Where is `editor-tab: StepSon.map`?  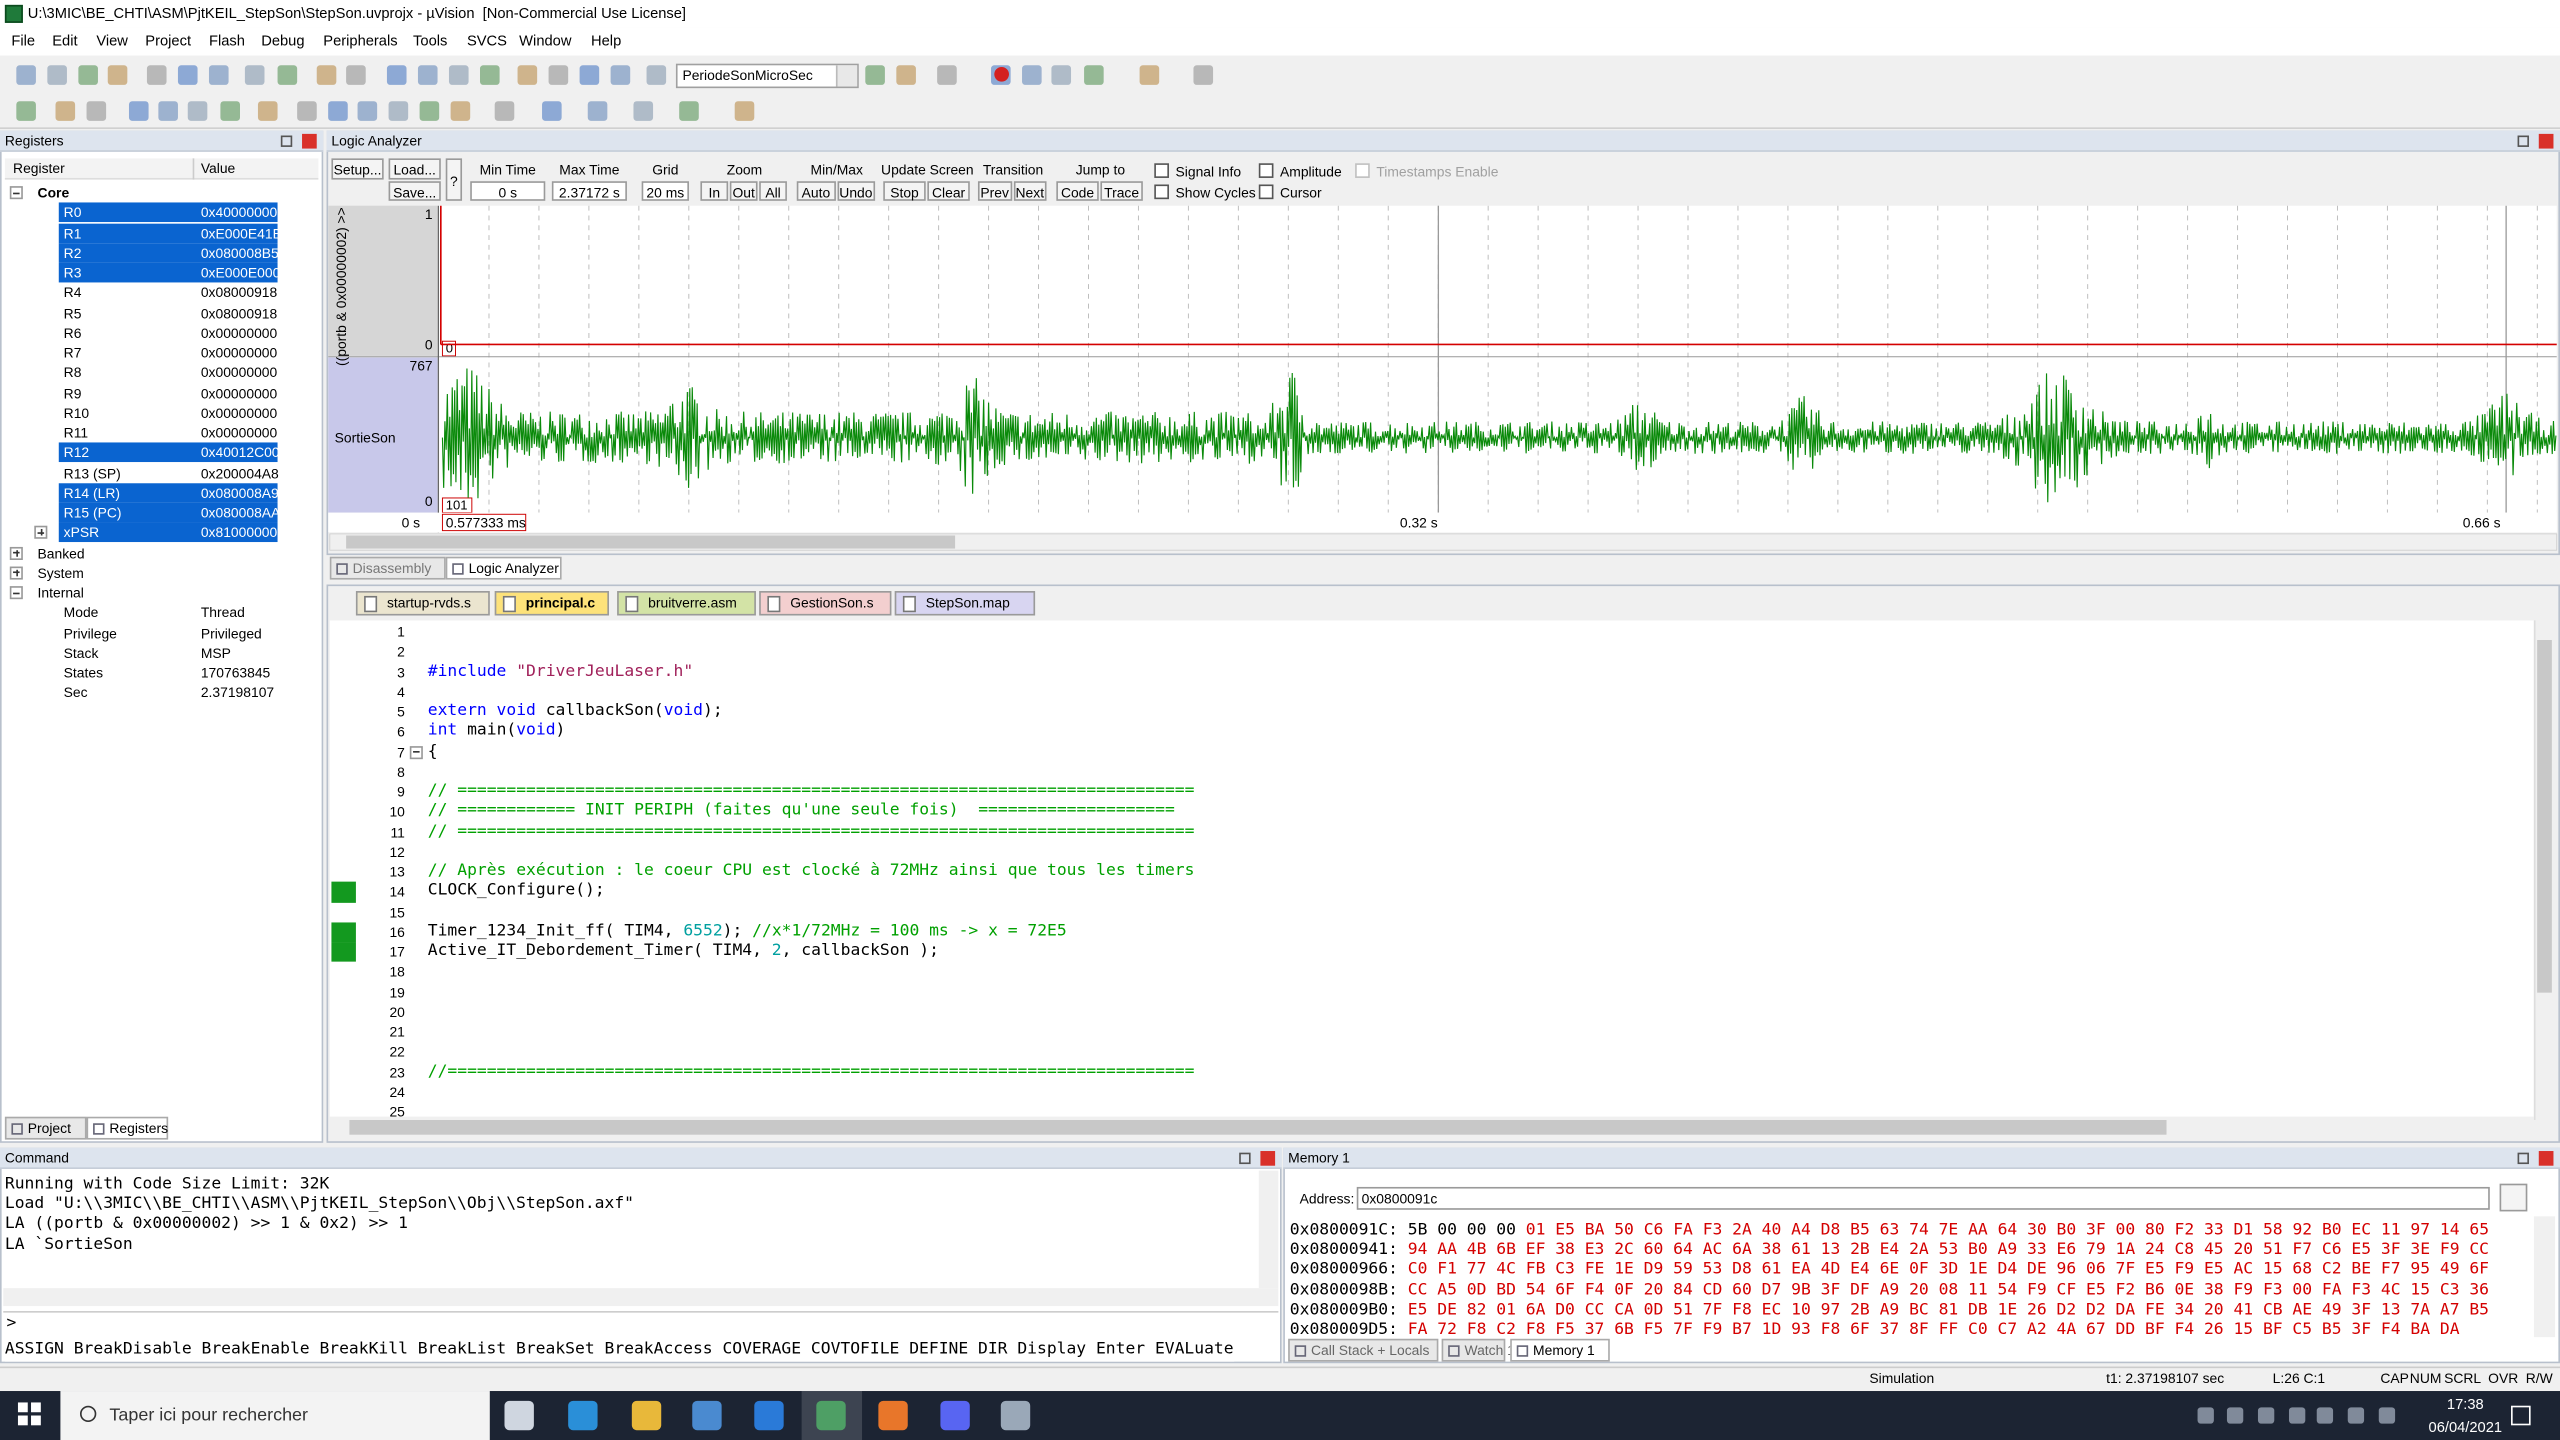 editor-tab: StepSon.map is located at coordinates (965, 603).